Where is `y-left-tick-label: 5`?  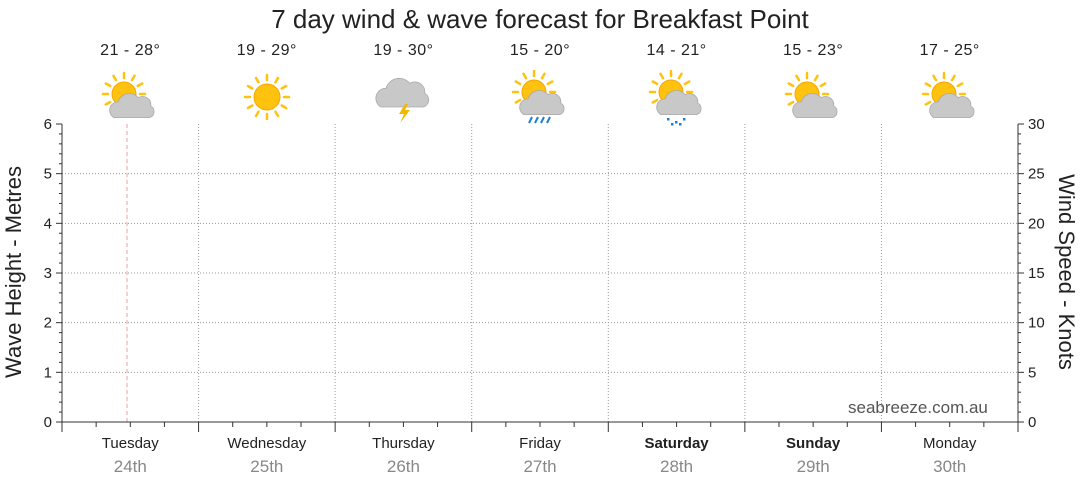
y-left-tick-label: 5 is located at coordinates (48, 174).